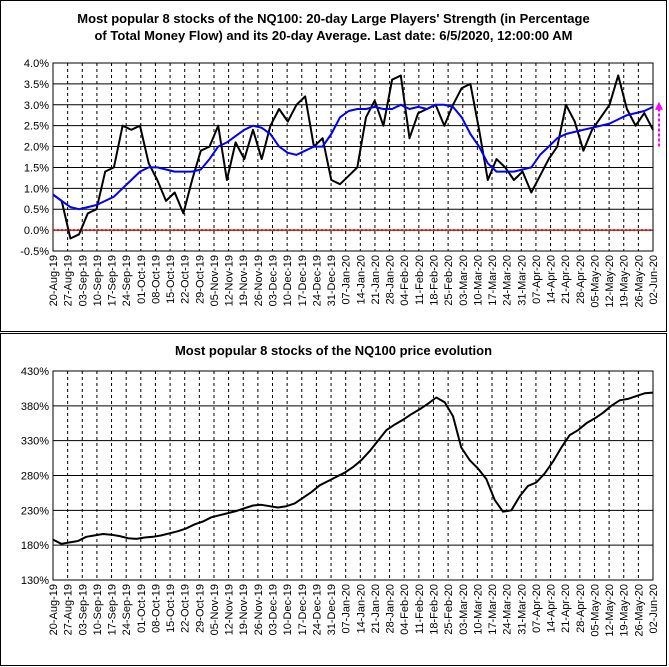 The height and width of the screenshot is (667, 669). Describe the element at coordinates (659, 105) in the screenshot. I see `trend-arrow-head` at that location.